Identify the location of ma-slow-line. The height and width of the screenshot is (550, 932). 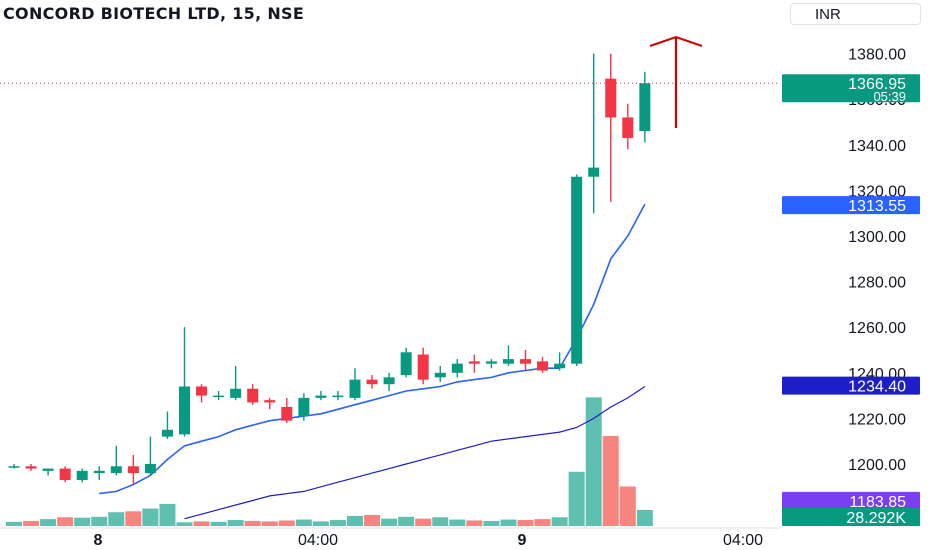
(415, 453).